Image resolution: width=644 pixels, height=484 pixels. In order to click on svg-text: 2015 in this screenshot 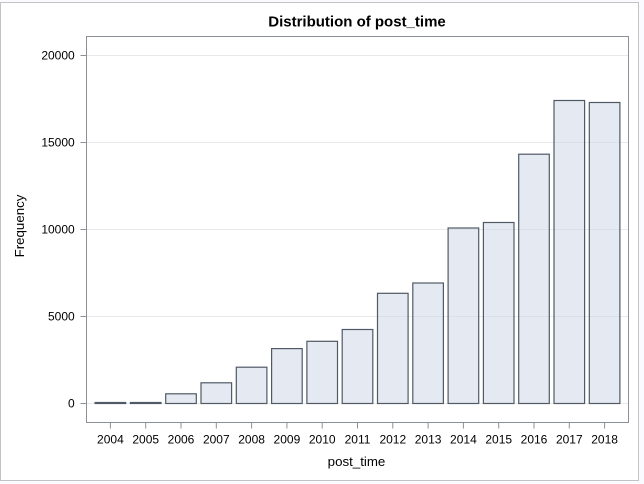, I will do `click(498, 440)`.